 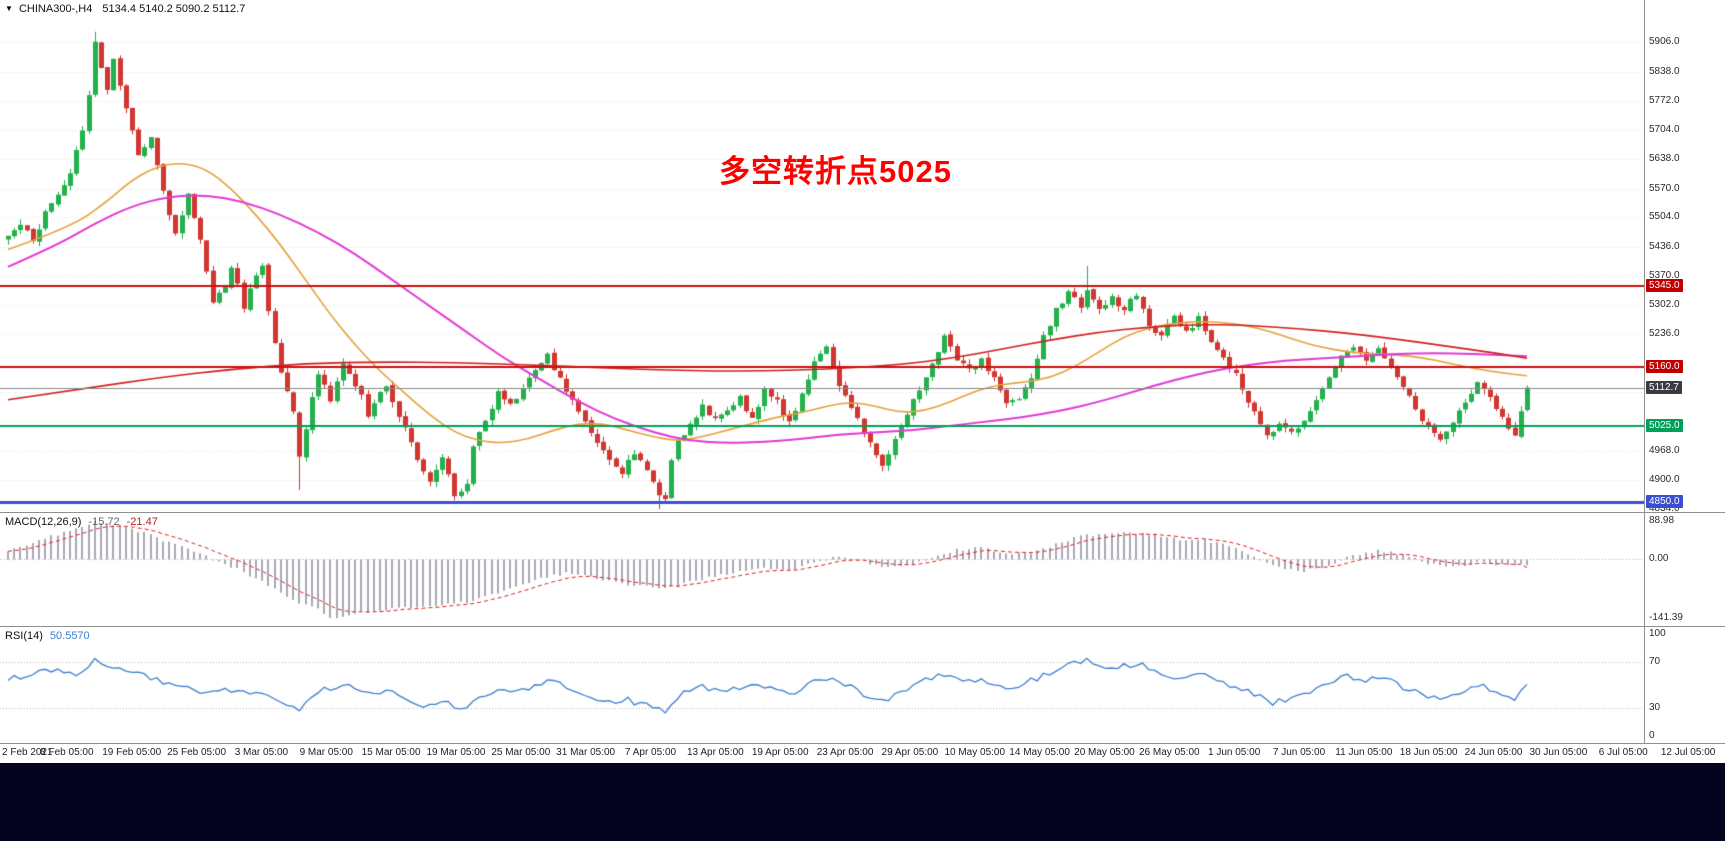 What do you see at coordinates (1299, 752) in the screenshot?
I see `time-axis-label: 7 Jun 05:00` at bounding box center [1299, 752].